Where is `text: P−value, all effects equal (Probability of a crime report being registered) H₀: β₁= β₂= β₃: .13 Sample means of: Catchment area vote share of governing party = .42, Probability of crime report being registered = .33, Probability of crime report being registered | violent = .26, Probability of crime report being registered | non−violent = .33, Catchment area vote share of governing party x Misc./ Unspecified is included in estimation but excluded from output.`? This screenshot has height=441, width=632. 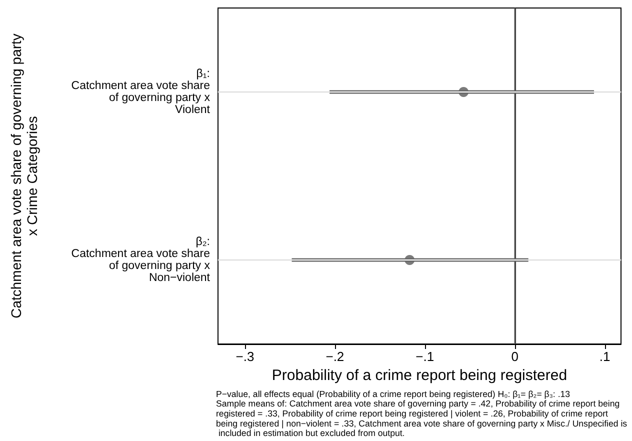 text: P−value, all effects equal (Probability of a crime report being registered) H₀: β₁= β₂= β₃: .13 Sample means of: Catchment area vote share of governing party = .42, Probability of crime report being registered = .33, Probability of crime report being registered | violent = .26, Probability of crime report being registered | non−violent = .33, Catchment area vote share of governing party x Misc./ Unspecified is included in estimation but excluded from output. is located at coordinates (422, 413).